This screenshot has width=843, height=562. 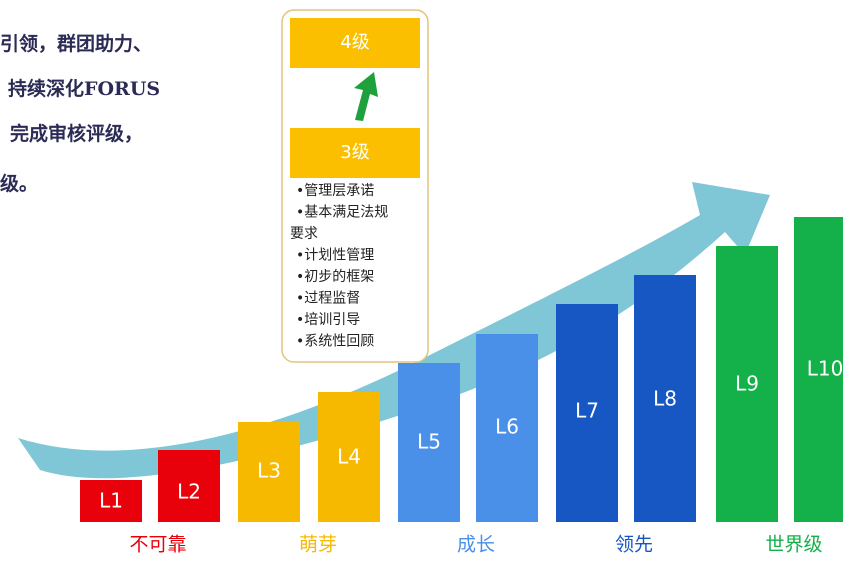 I want to click on box-item: •初步的框架, so click(x=335, y=276).